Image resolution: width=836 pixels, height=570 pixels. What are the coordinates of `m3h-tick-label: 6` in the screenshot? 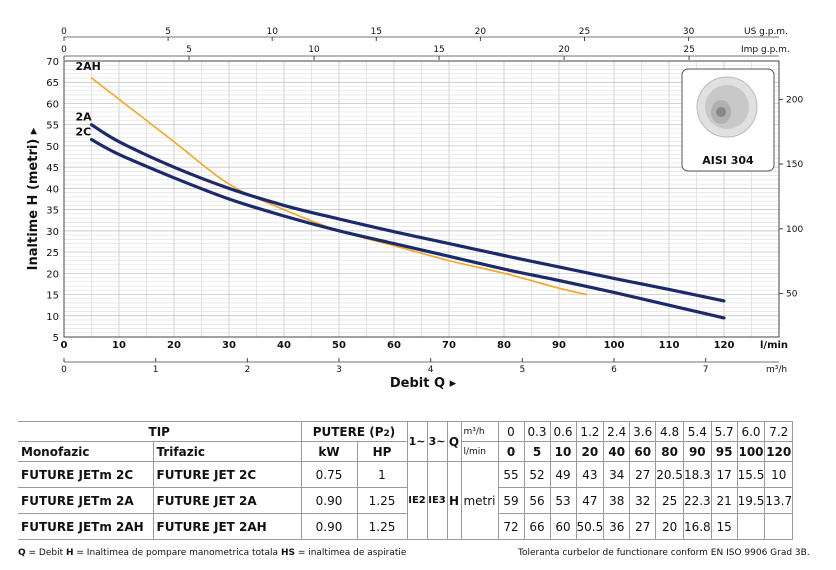 It's located at (614, 370).